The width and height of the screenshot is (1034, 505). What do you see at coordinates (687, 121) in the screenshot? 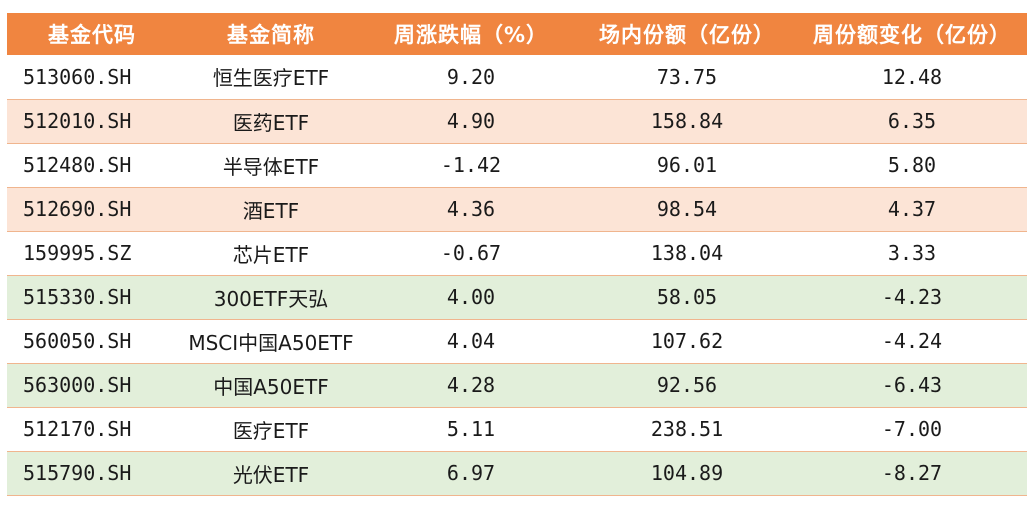
I see `shares-cell: 158.84` at bounding box center [687, 121].